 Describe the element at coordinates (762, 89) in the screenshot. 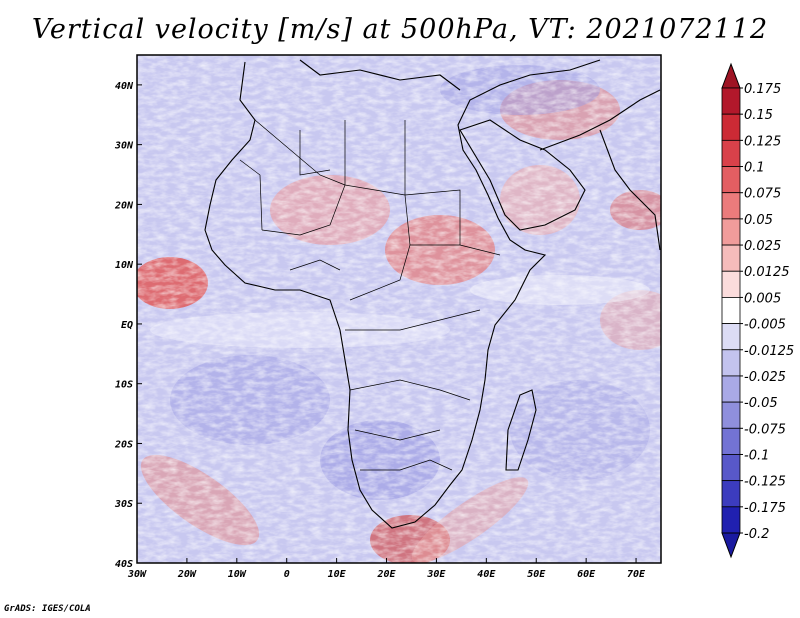

I see `colorbar-level-label: 0.175` at that location.